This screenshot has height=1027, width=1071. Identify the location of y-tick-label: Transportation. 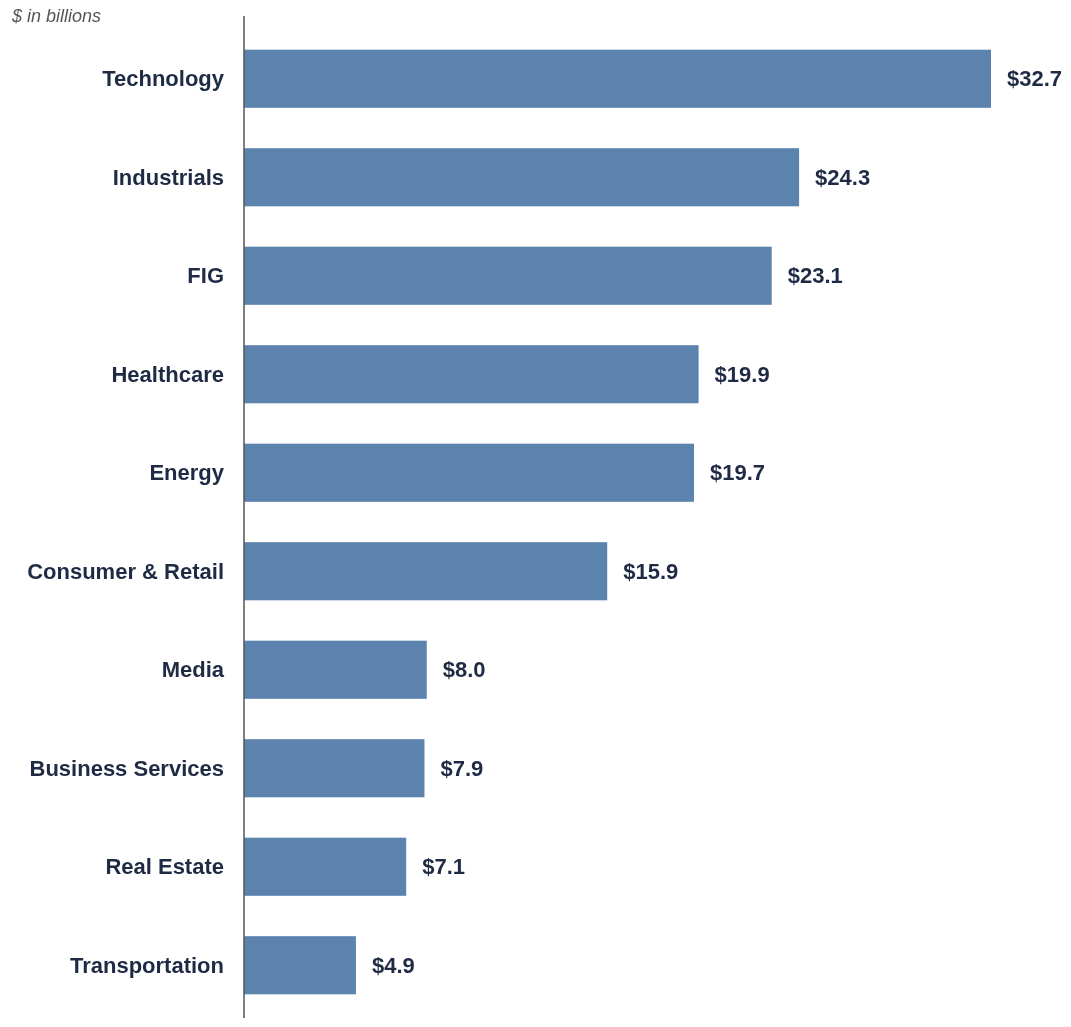
(146, 965).